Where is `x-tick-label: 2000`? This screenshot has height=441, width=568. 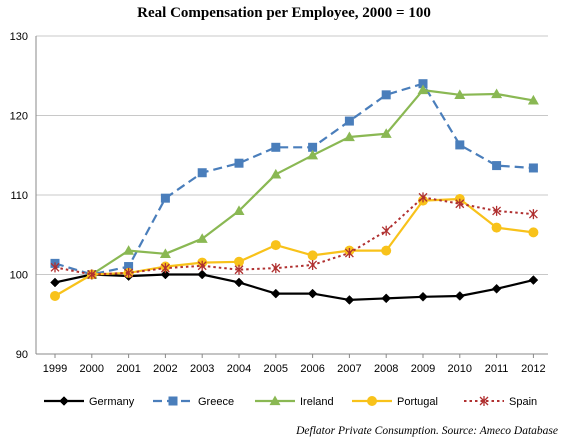
x-tick-label: 2000 is located at coordinates (92, 369).